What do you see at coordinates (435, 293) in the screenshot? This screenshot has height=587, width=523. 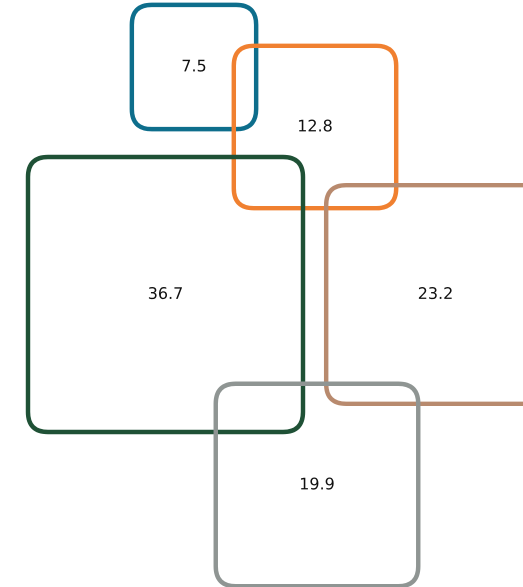 I see `data-label: 23.2` at bounding box center [435, 293].